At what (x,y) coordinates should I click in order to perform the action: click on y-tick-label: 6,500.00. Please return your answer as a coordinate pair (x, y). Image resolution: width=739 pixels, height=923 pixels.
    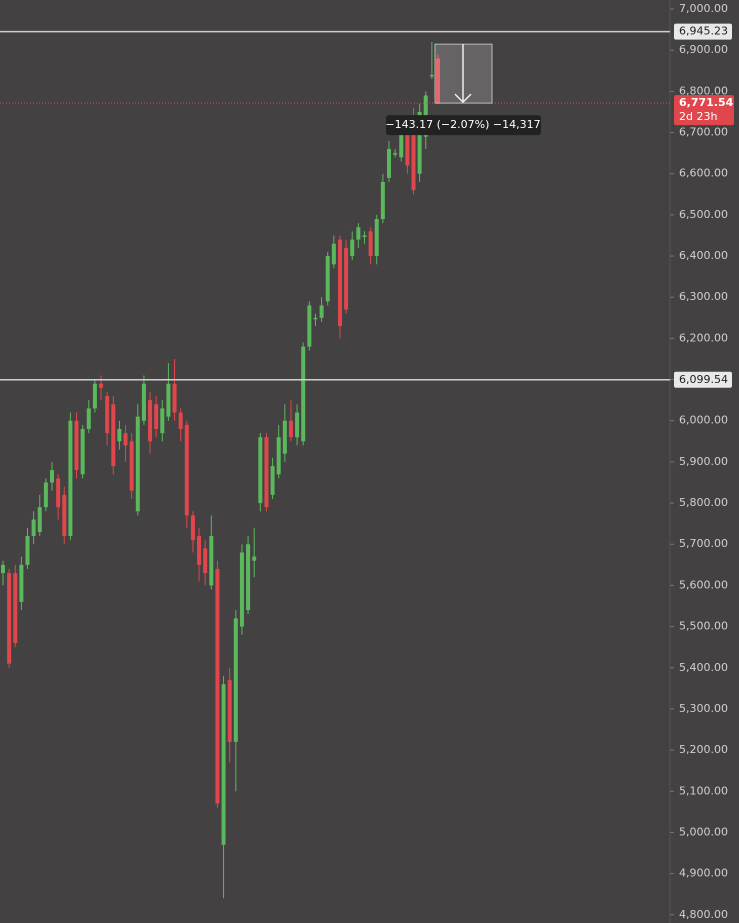
    Looking at the image, I should click on (703, 214).